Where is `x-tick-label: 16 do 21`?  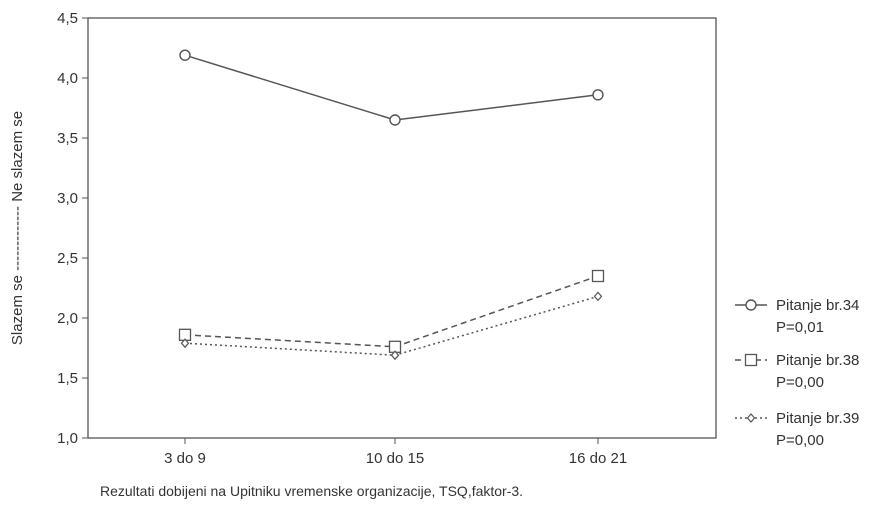
x-tick-label: 16 do 21 is located at coordinates (598, 458).